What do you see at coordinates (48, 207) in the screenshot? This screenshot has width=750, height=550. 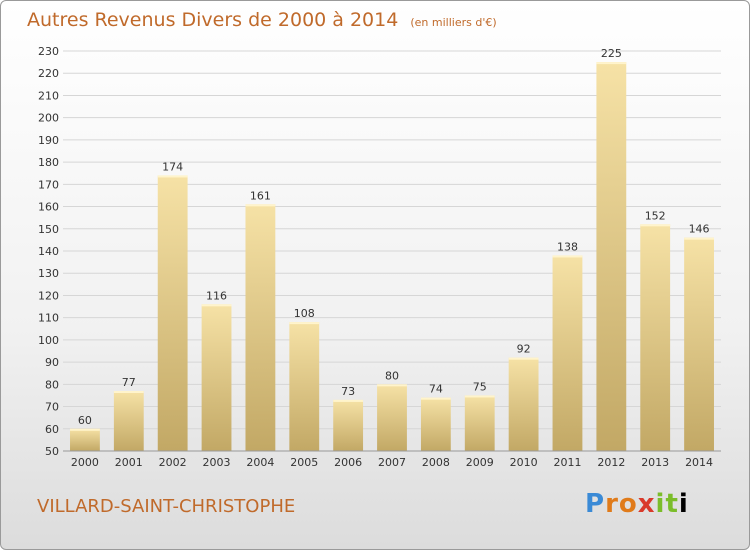 I see `y-tick-label: 160` at bounding box center [48, 207].